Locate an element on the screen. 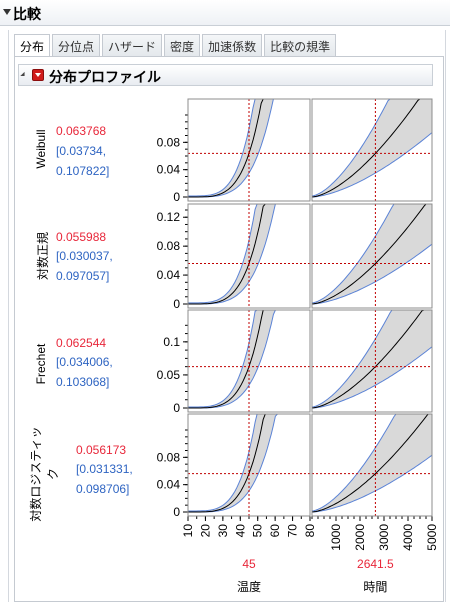 Image resolution: width=450 pixels, height=605 pixels. ci-loglogistic-lower: [0.031331, is located at coordinates (104, 469).